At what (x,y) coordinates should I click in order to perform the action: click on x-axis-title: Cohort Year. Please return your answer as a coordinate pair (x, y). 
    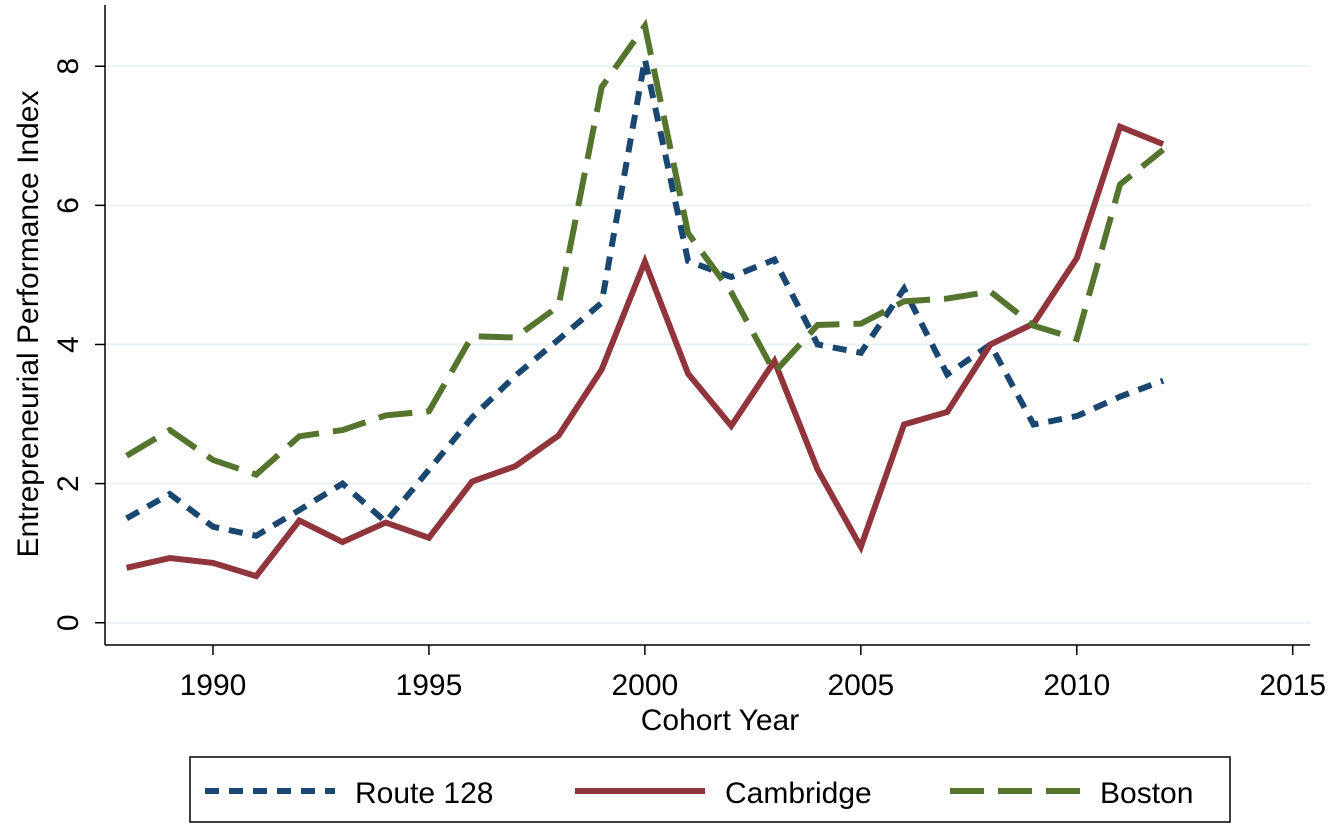
    Looking at the image, I should click on (720, 720).